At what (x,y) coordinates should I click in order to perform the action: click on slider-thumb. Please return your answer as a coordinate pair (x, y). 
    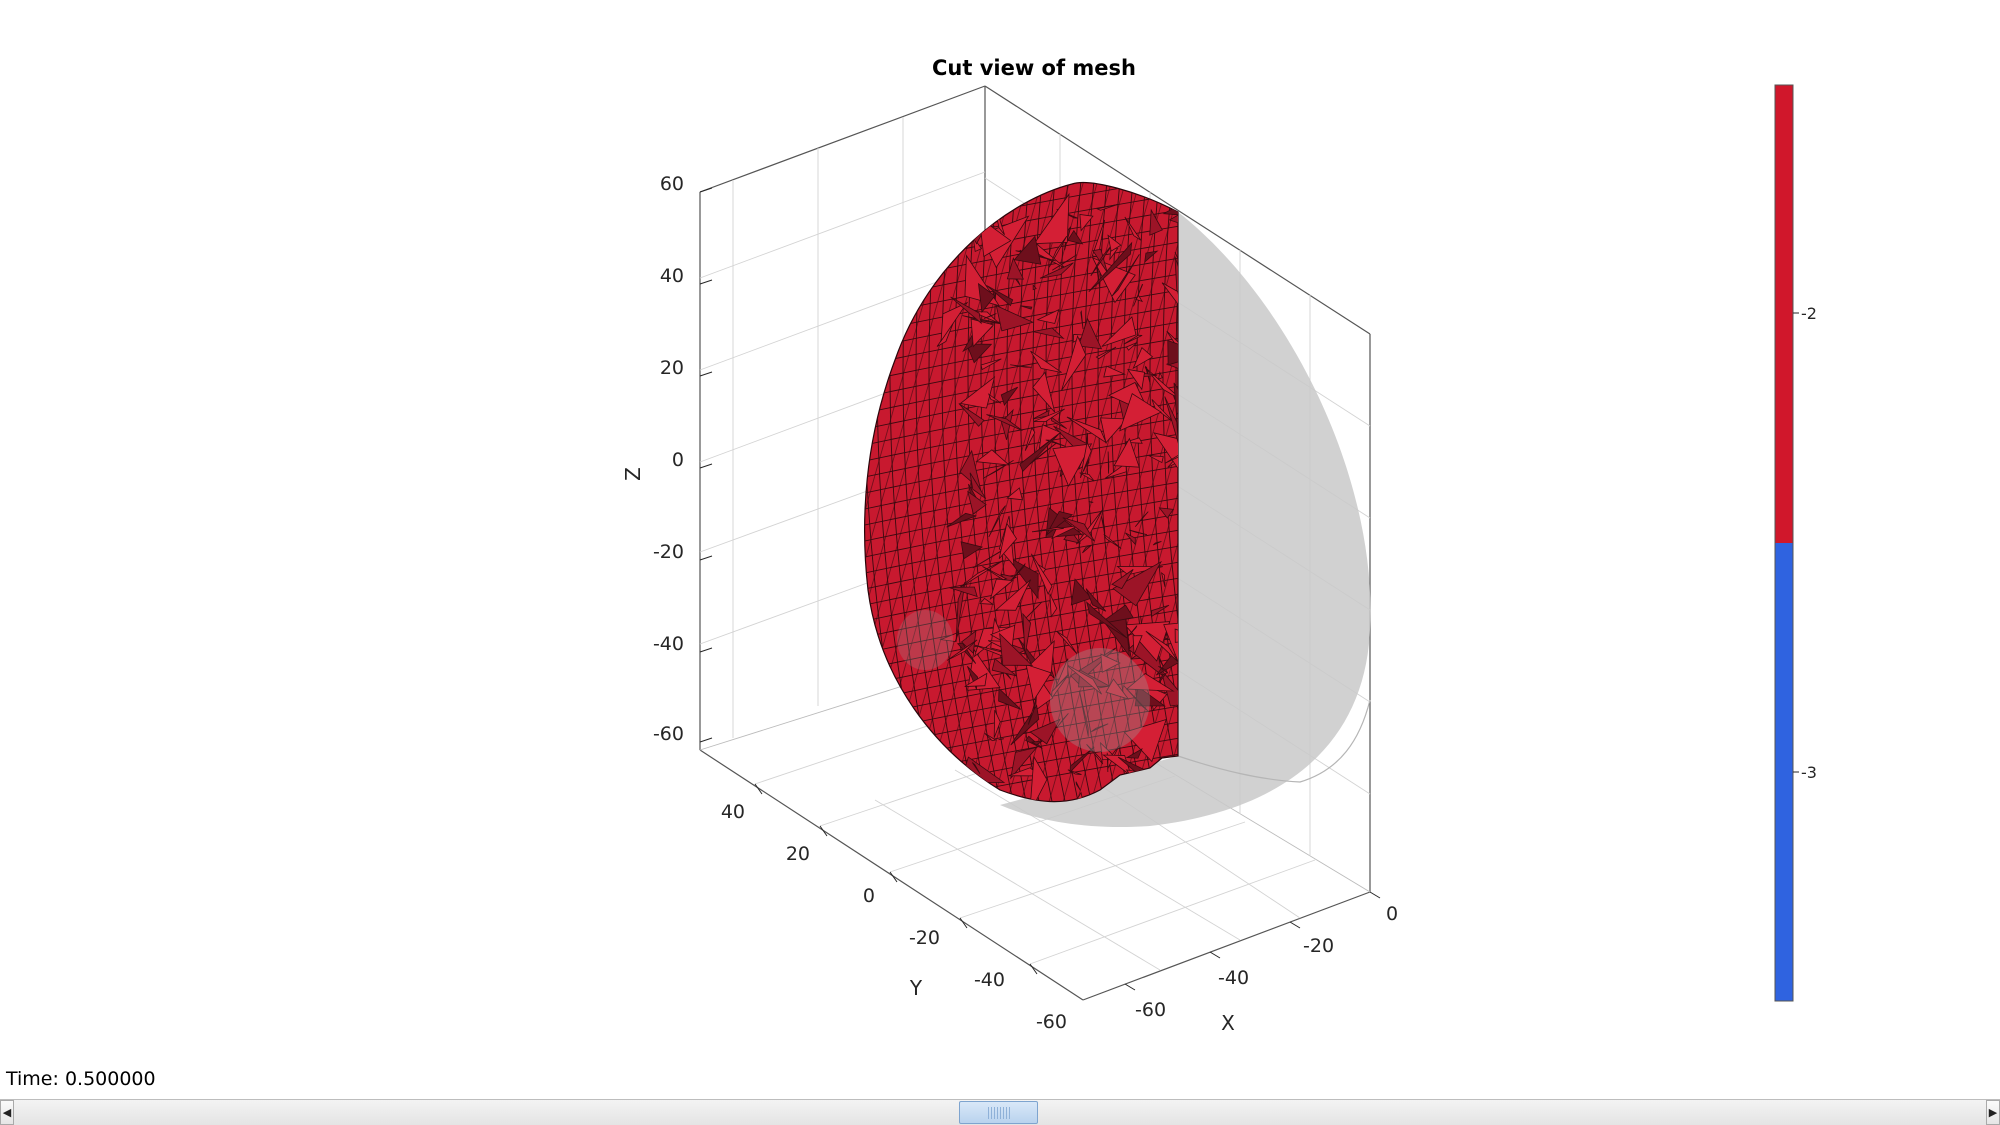
    Looking at the image, I should click on (998, 1112).